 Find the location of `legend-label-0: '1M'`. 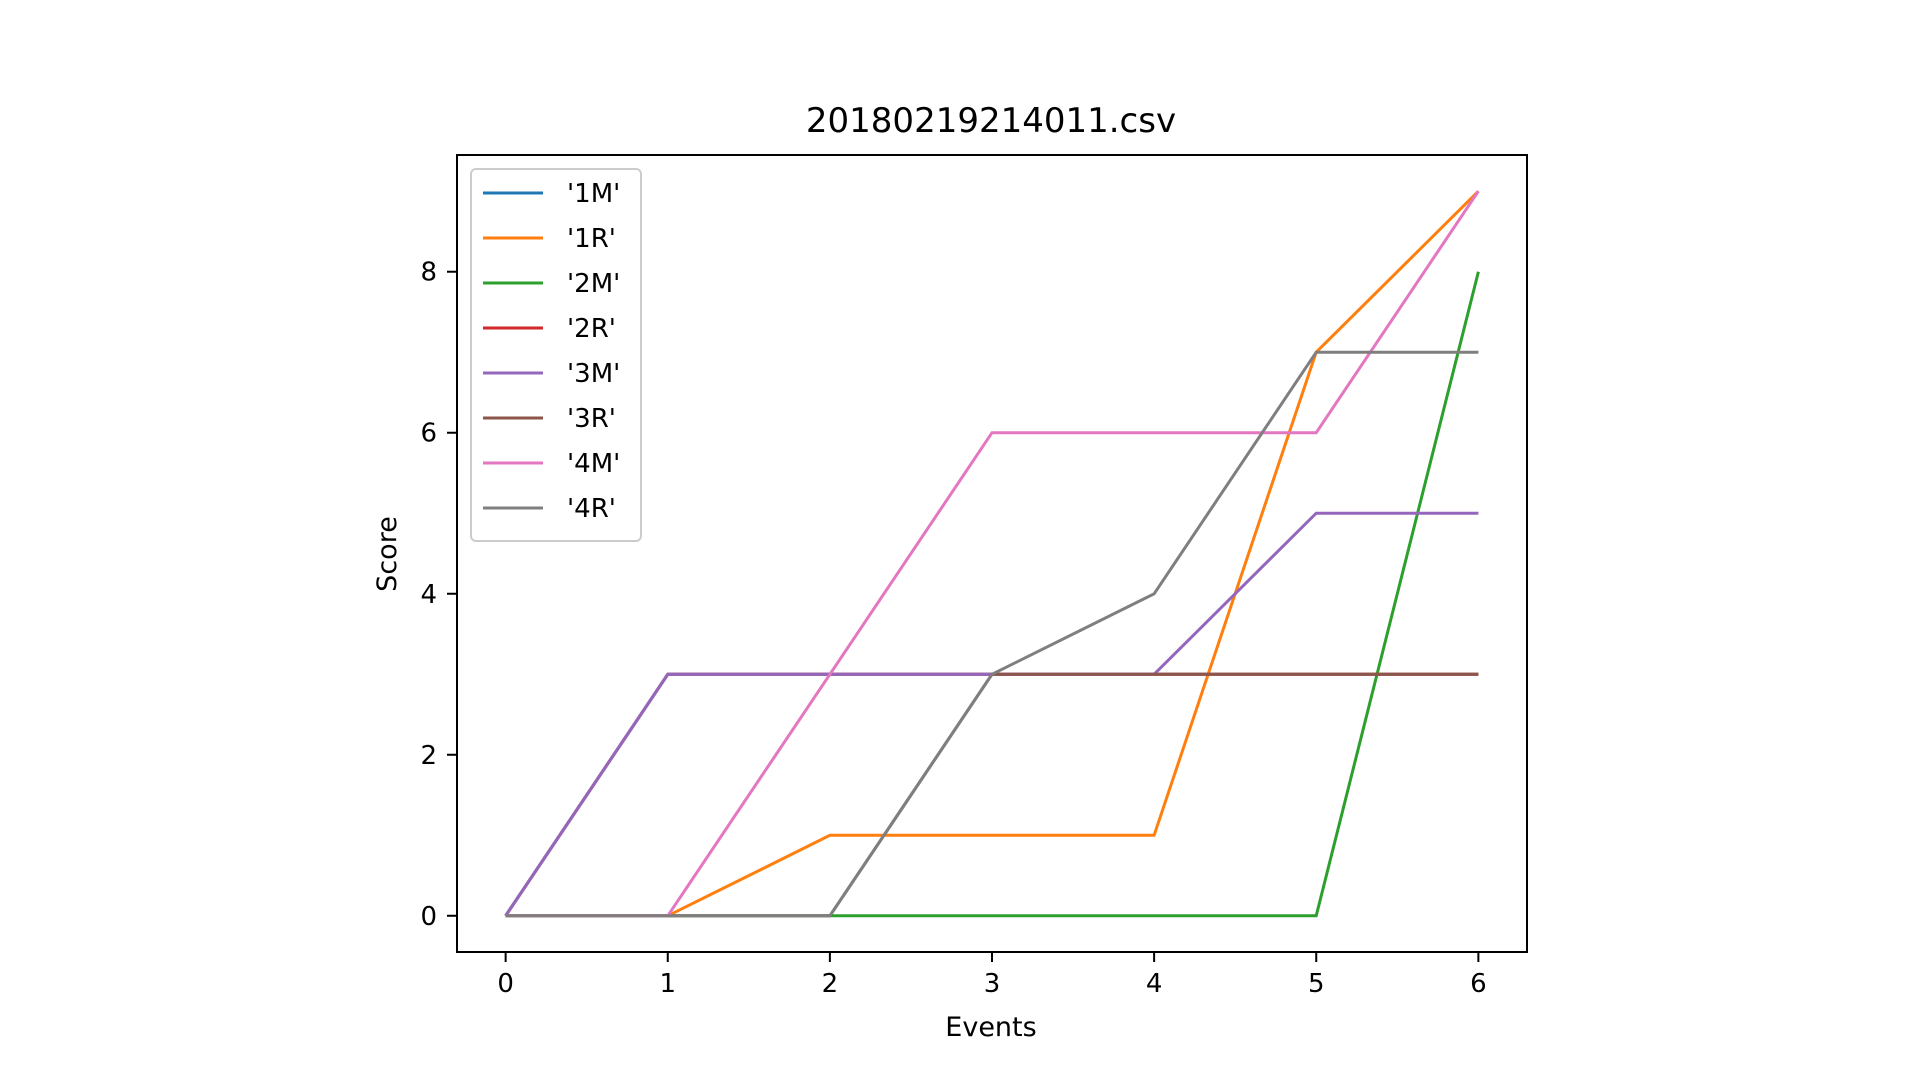

legend-label-0: '1M' is located at coordinates (593, 194).